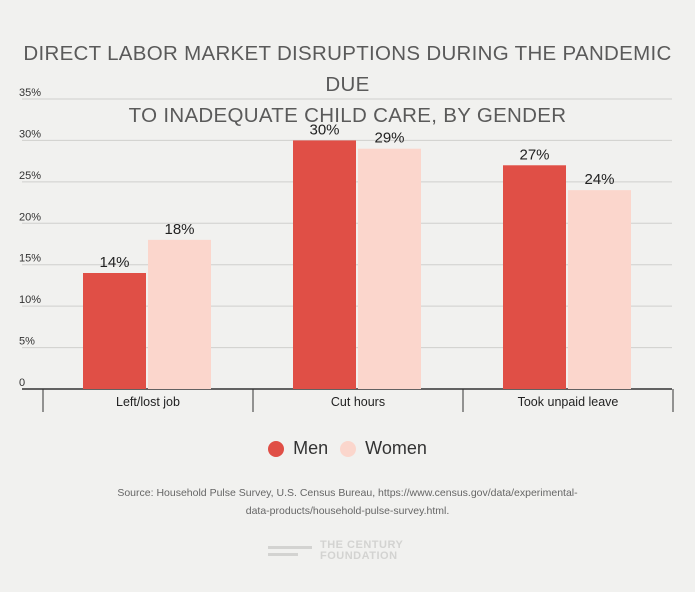  I want to click on logo-text: THE CENTURY FOUNDATION, so click(361, 551).